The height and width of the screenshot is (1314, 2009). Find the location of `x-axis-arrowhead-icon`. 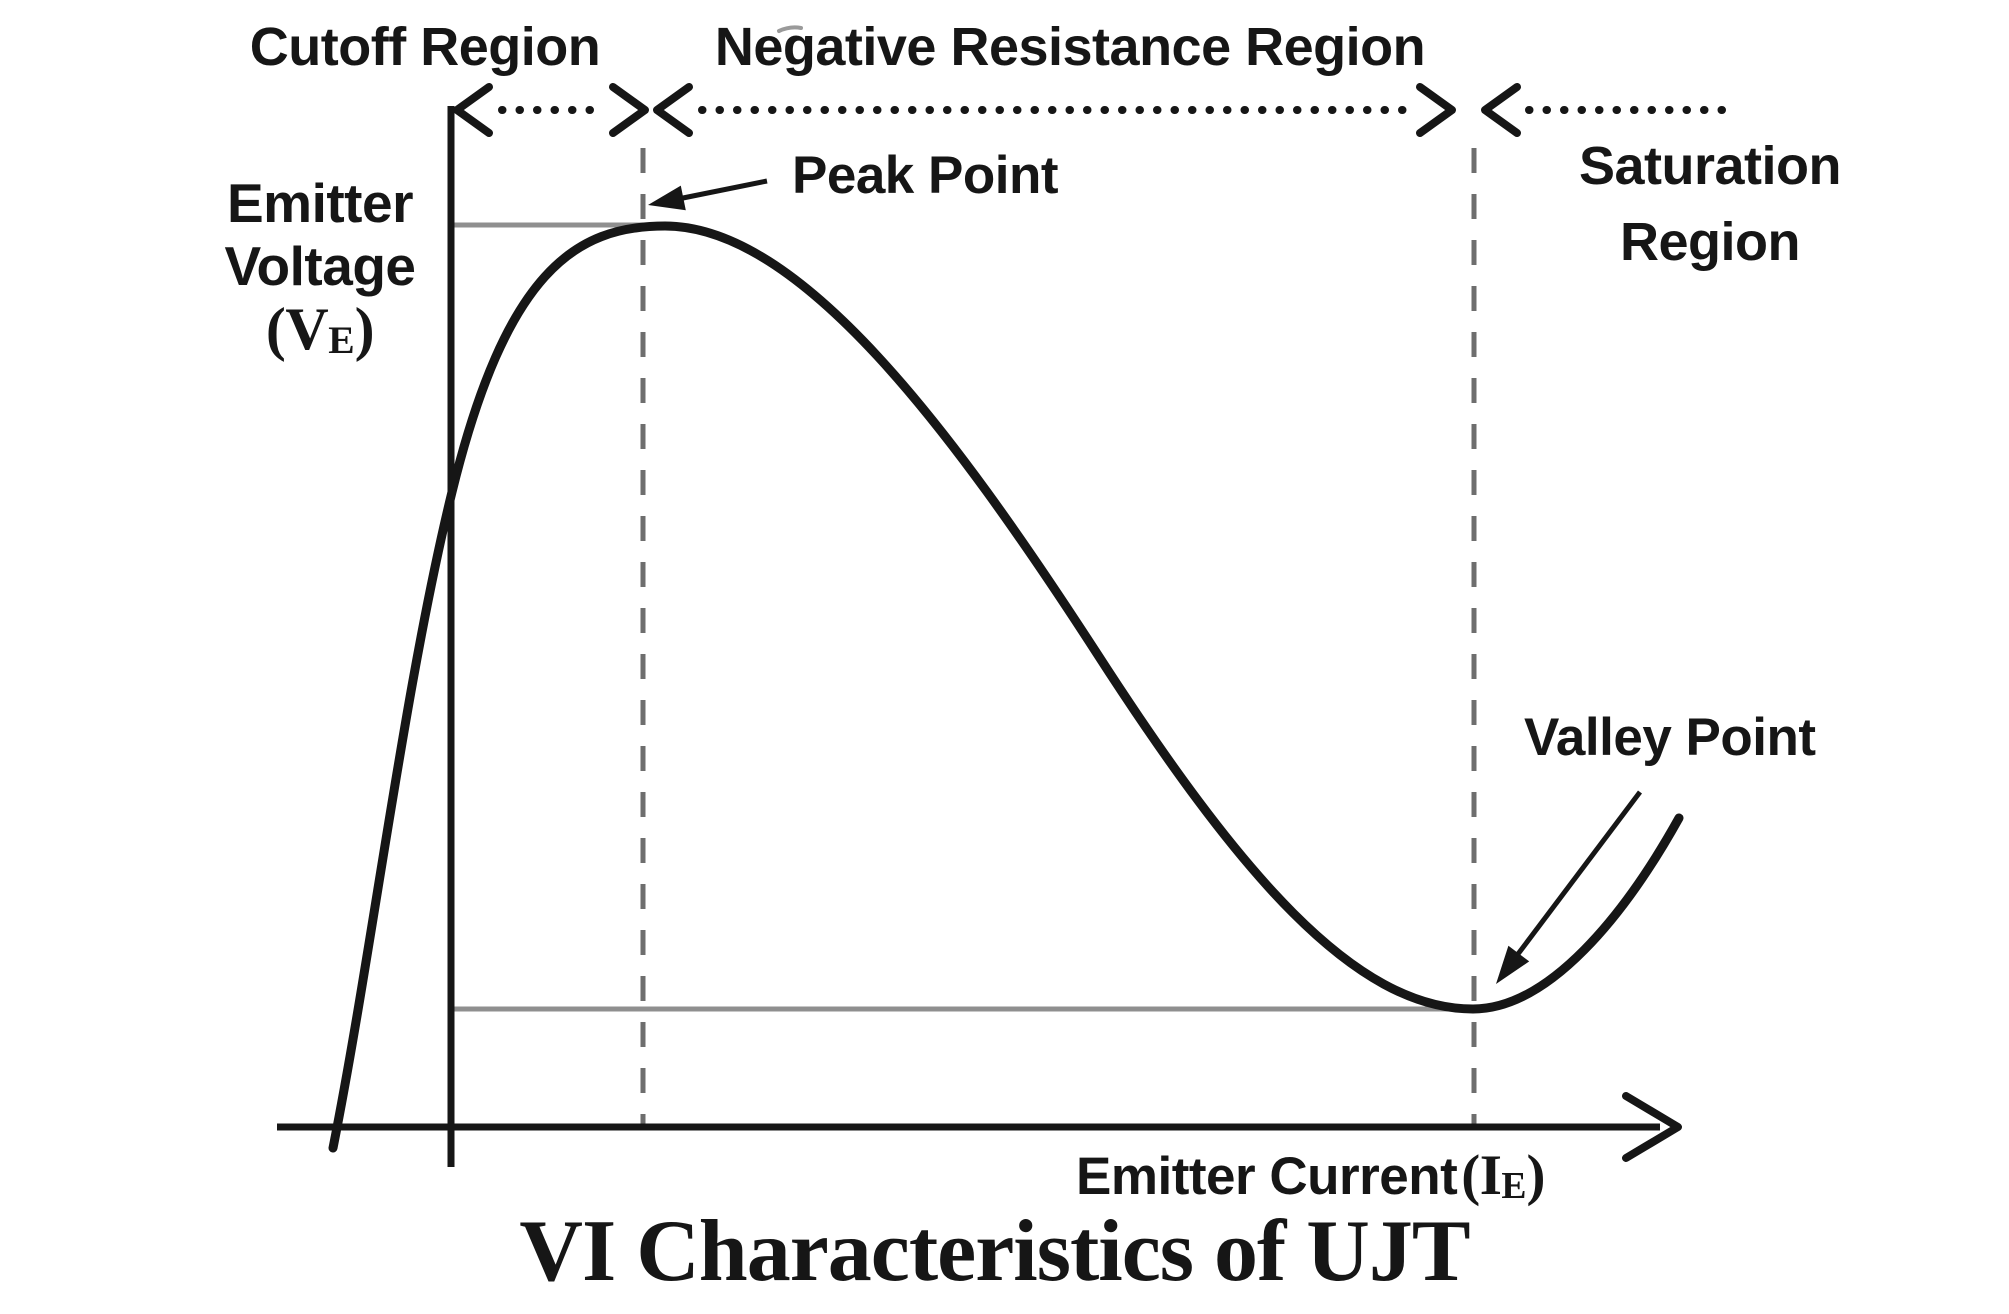

x-axis-arrowhead-icon is located at coordinates (1652, 1127).